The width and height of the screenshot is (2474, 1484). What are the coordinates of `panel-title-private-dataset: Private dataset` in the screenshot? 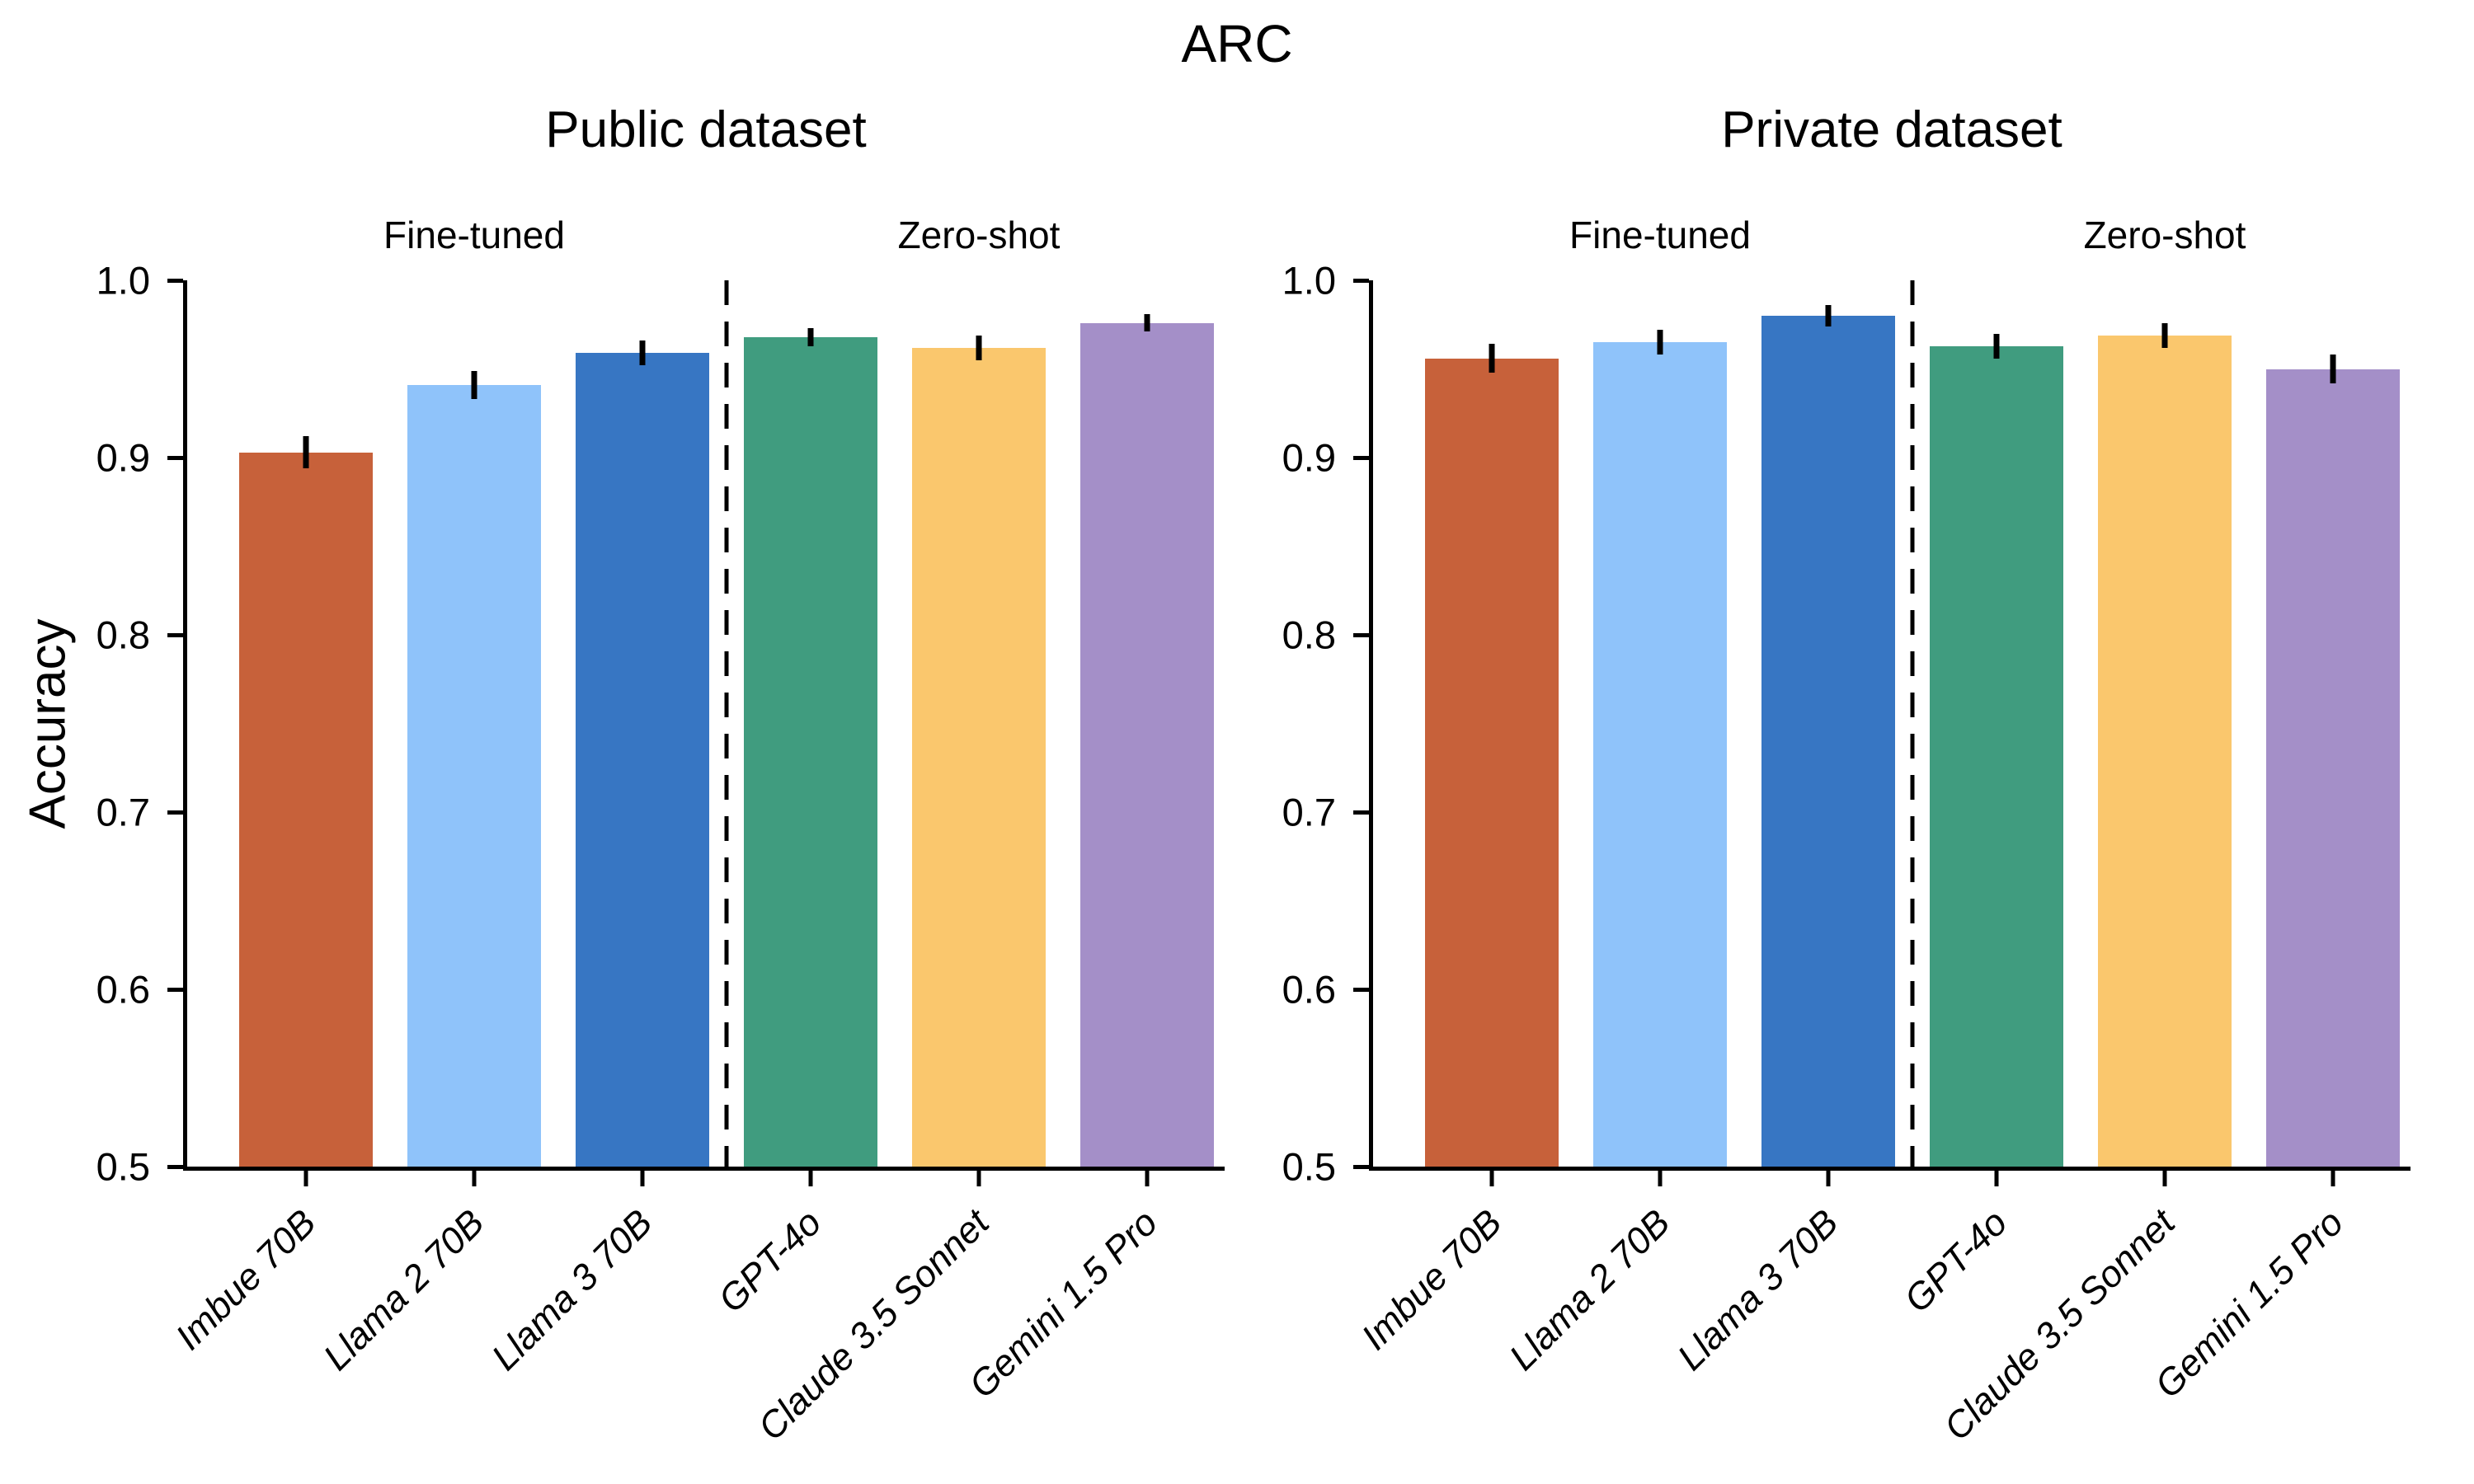 It's located at (1891, 129).